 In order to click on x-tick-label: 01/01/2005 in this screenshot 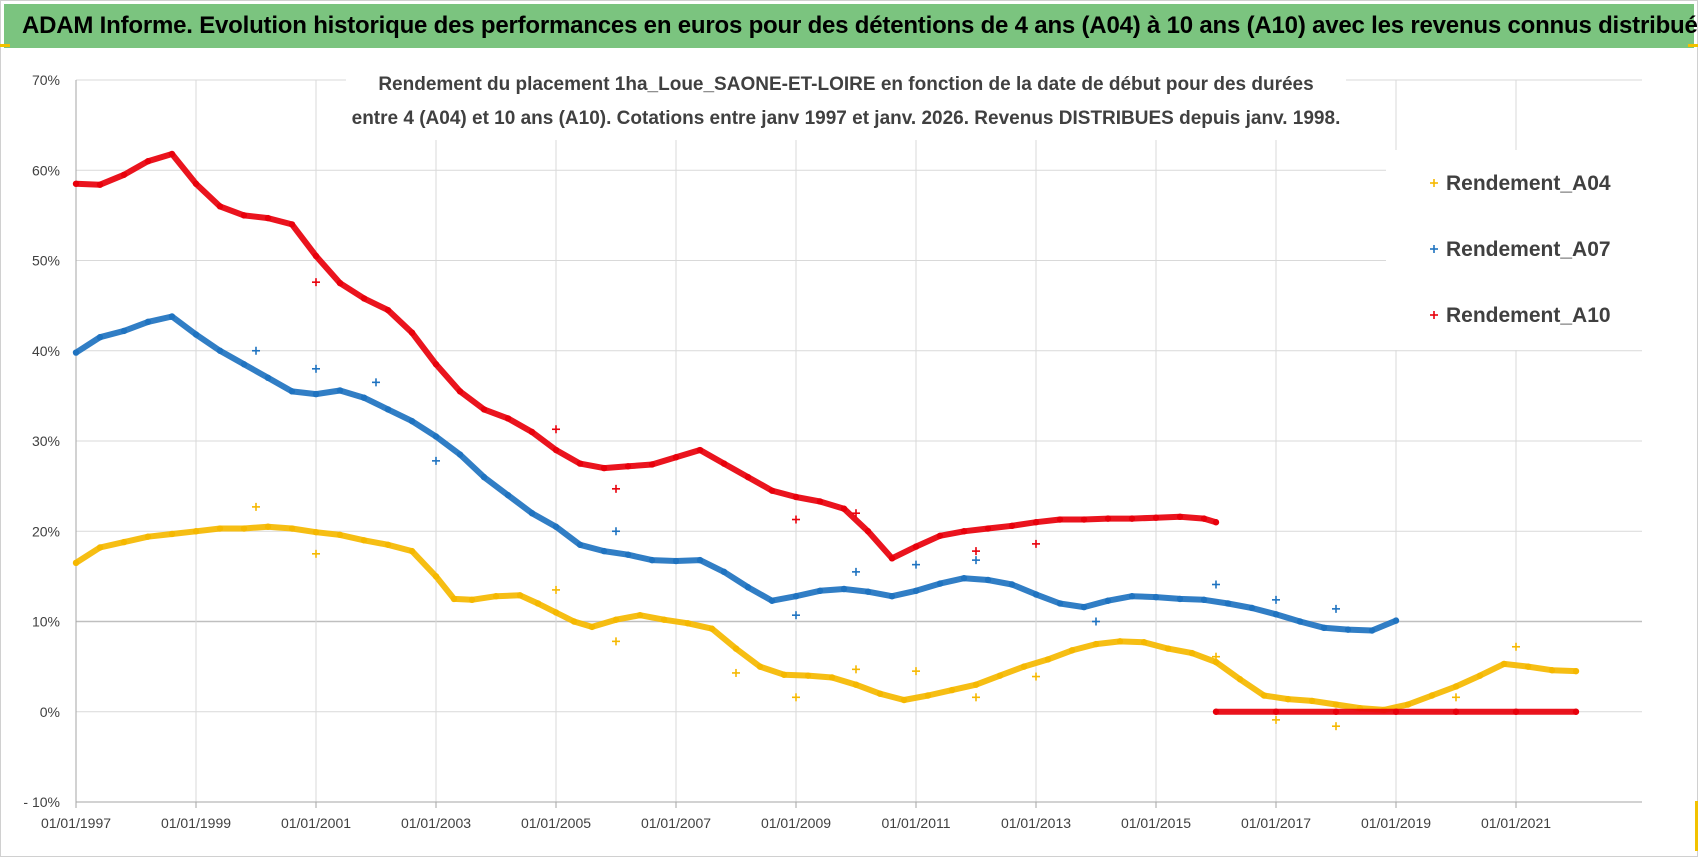, I will do `click(556, 823)`.